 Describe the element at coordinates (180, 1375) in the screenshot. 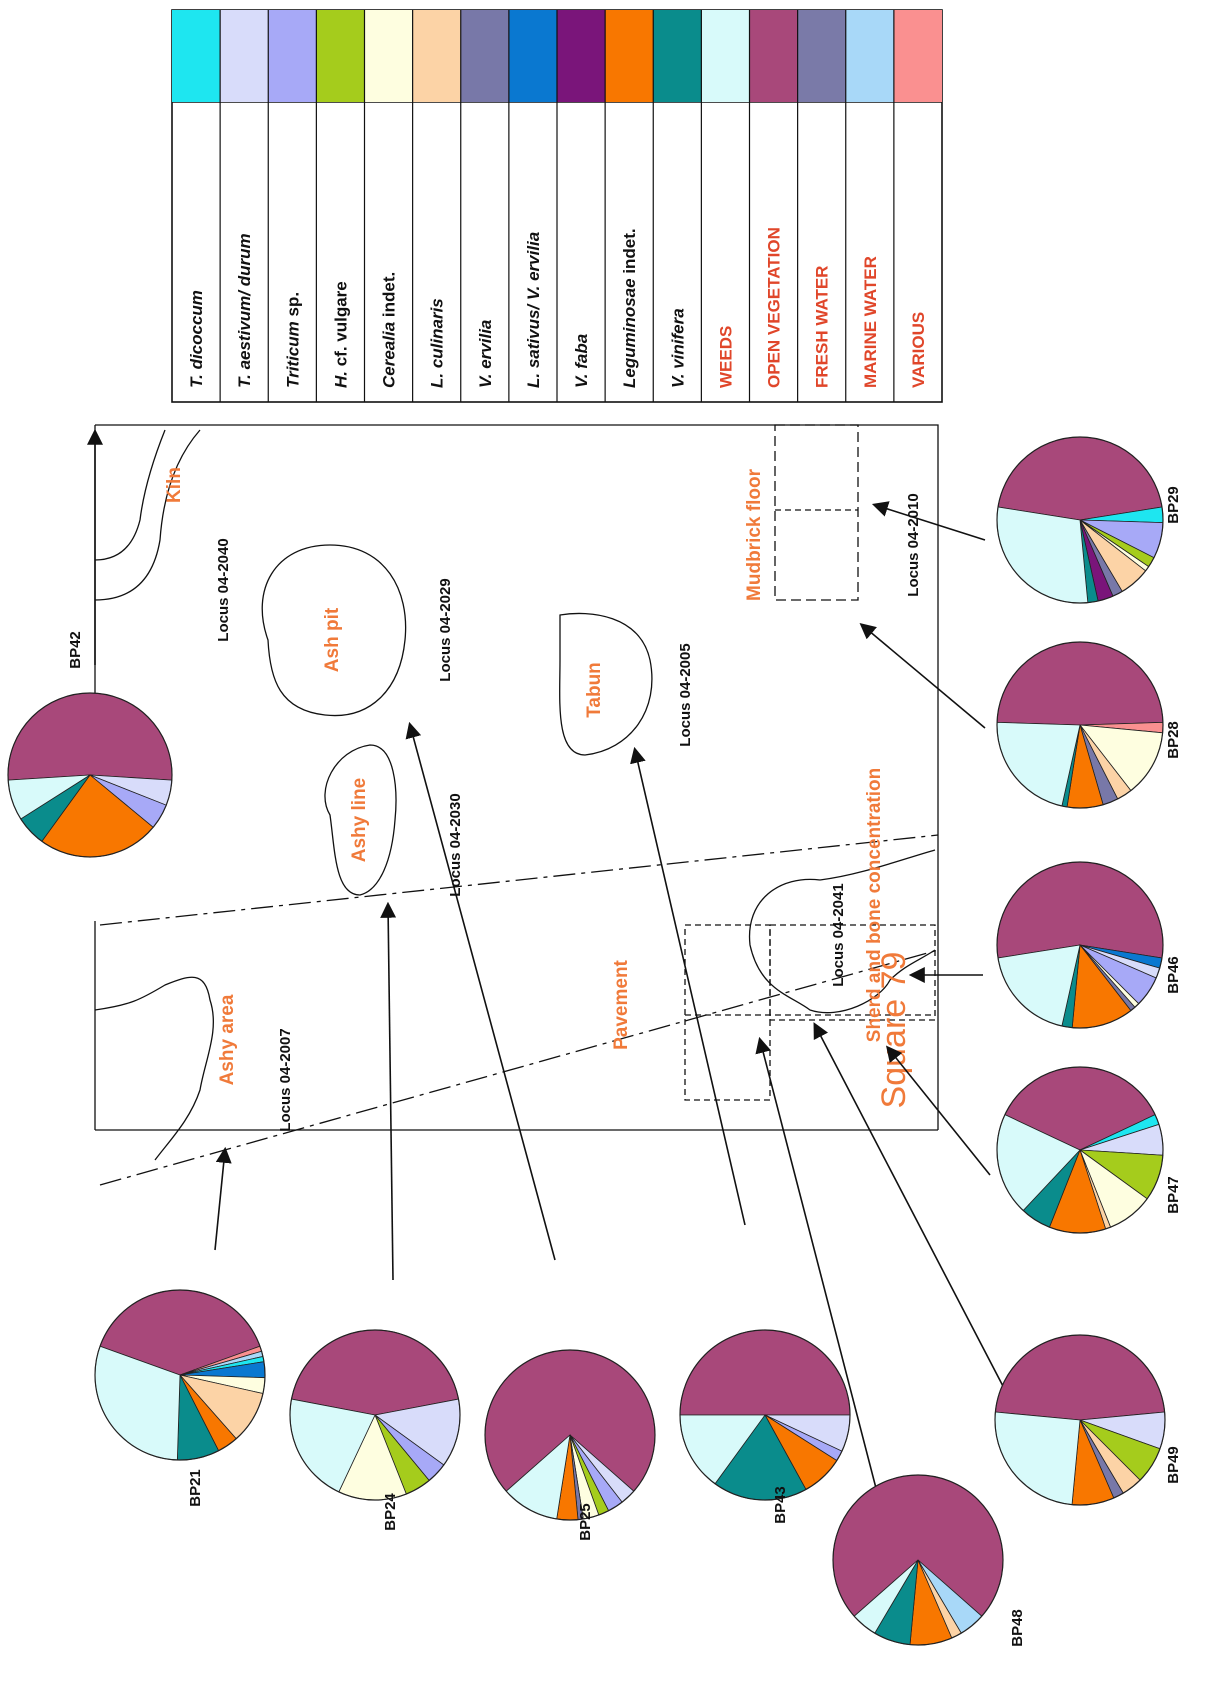

I see `pie-bp21` at that location.